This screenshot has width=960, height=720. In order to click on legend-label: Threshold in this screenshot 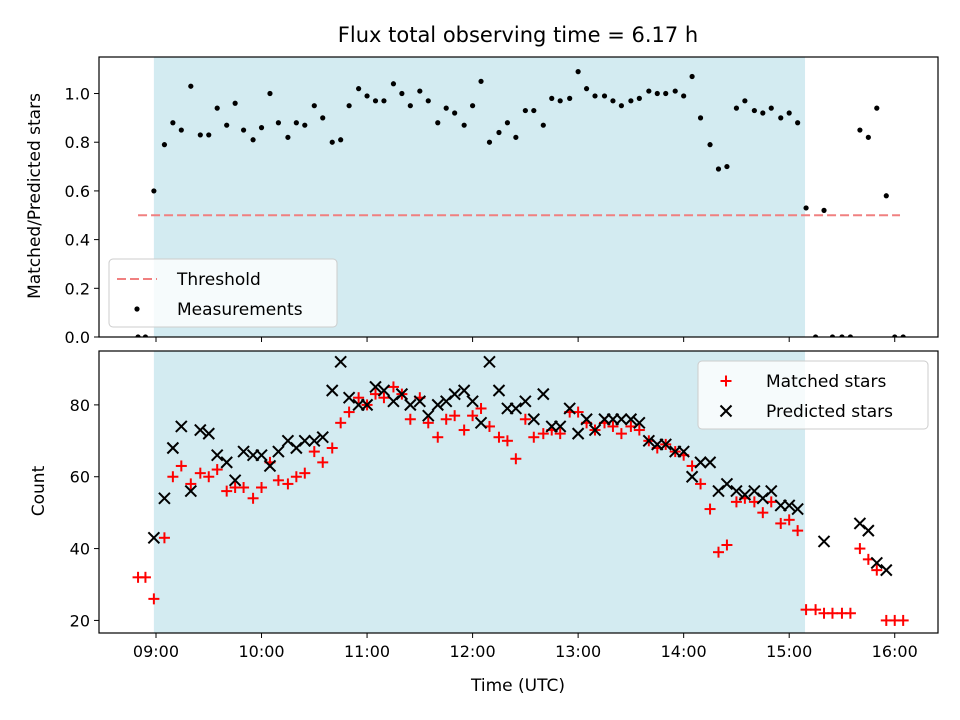, I will do `click(218, 280)`.